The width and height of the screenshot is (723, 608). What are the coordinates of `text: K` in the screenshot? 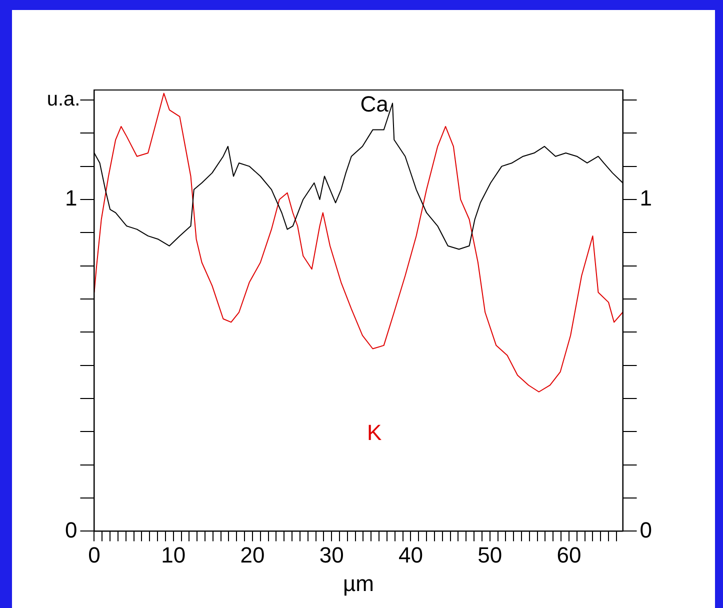 It's located at (374, 433).